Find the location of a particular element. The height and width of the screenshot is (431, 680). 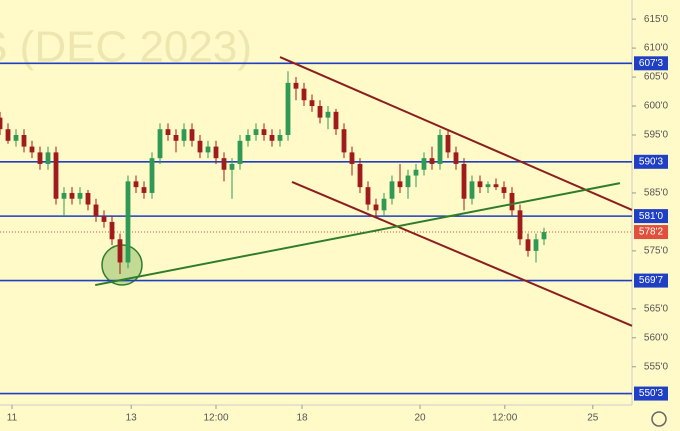

y-tick-label: 585'0 is located at coordinates (656, 193).